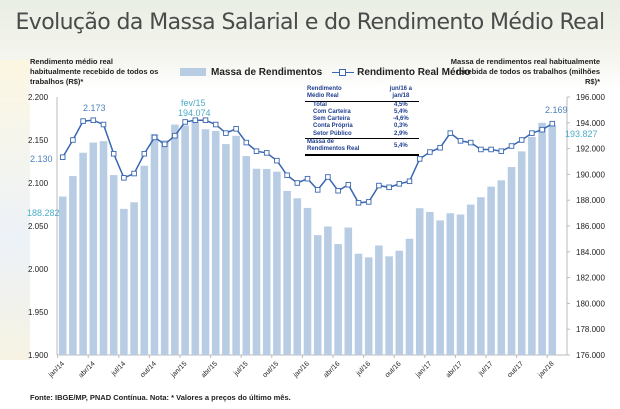 The height and width of the screenshot is (409, 620). What do you see at coordinates (379, 185) in the screenshot?
I see `marker-rendimento-ago/16` at bounding box center [379, 185].